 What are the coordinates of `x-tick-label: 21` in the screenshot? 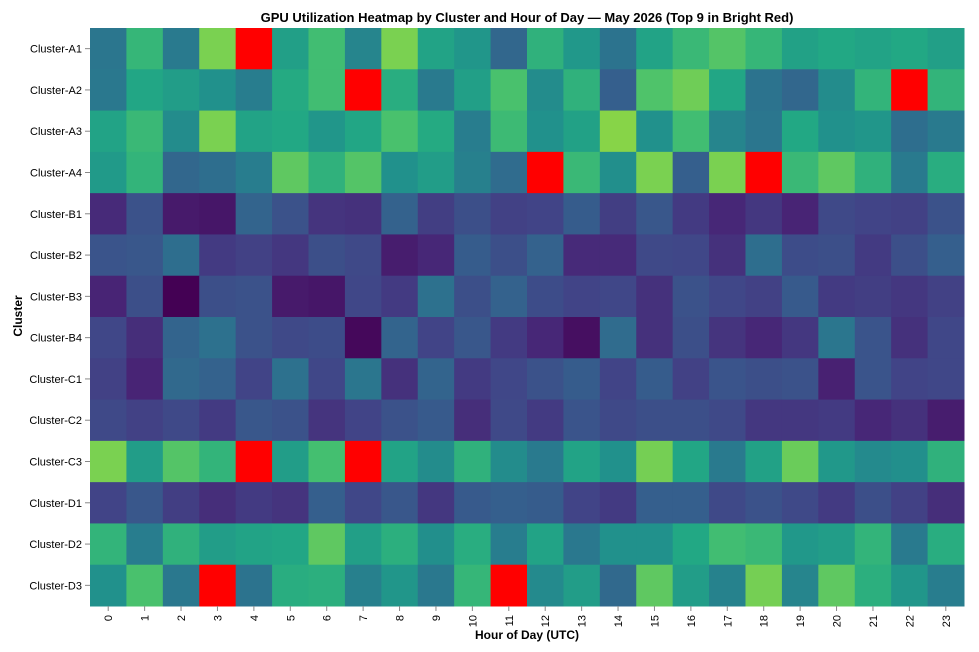 It's located at (874, 621).